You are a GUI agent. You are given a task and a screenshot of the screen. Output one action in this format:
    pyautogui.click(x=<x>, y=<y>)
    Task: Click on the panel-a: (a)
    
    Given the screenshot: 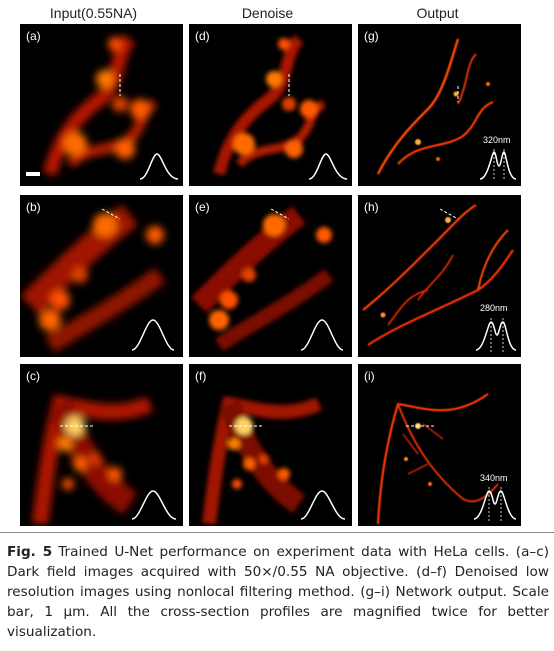 What is the action you would take?
    pyautogui.click(x=101, y=105)
    